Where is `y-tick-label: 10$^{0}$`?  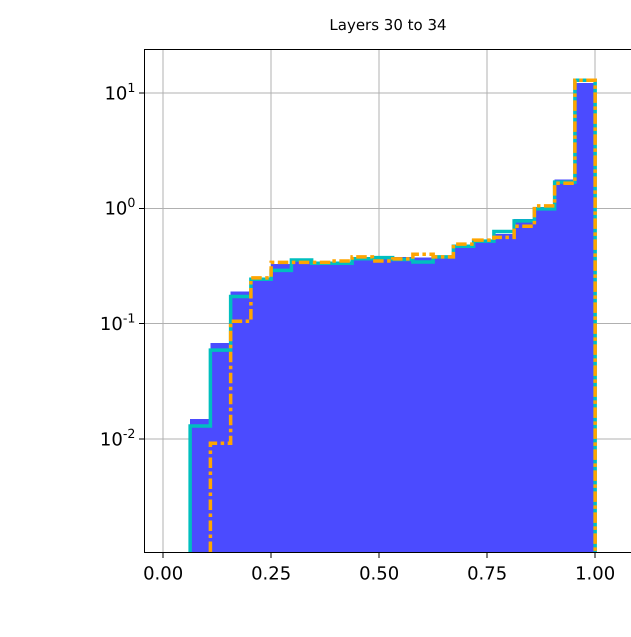 y-tick-label: 10$^{0}$ is located at coordinates (120, 207).